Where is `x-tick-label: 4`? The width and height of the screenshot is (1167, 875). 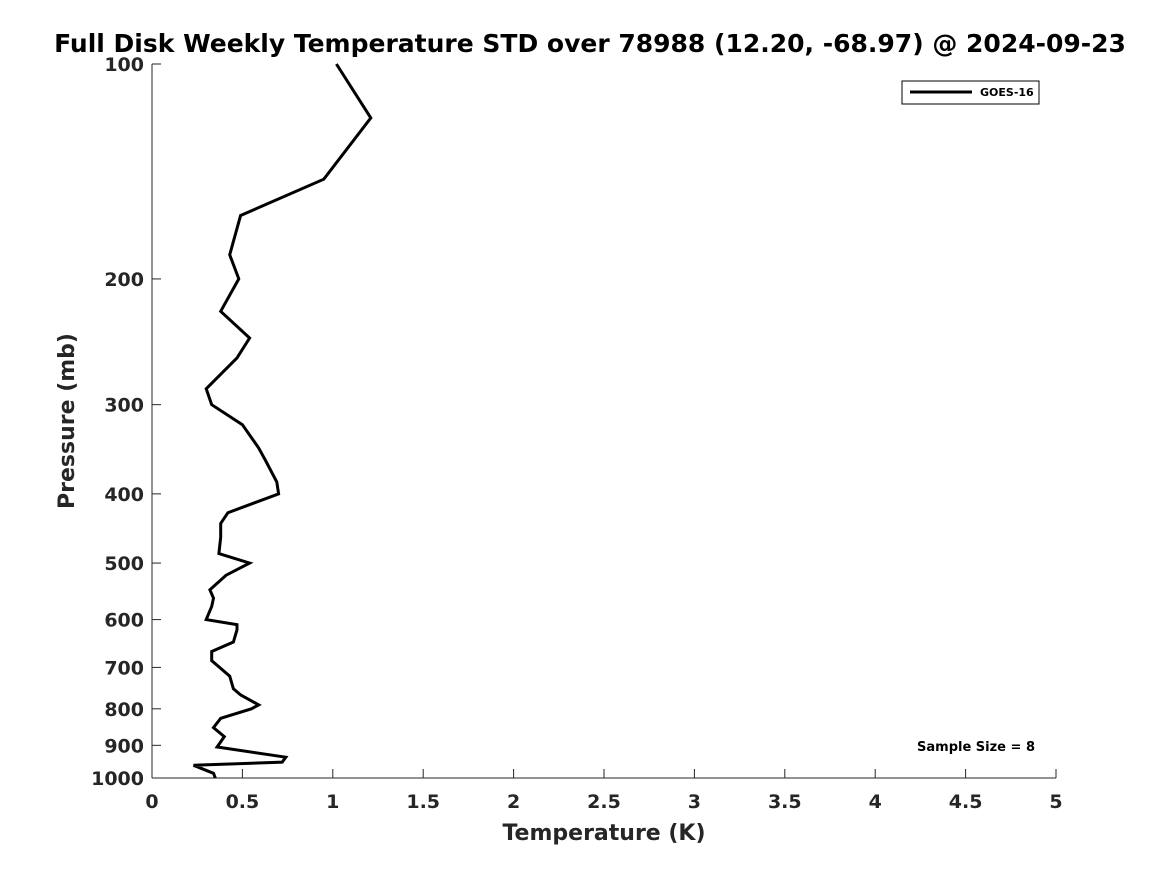 x-tick-label: 4 is located at coordinates (875, 802).